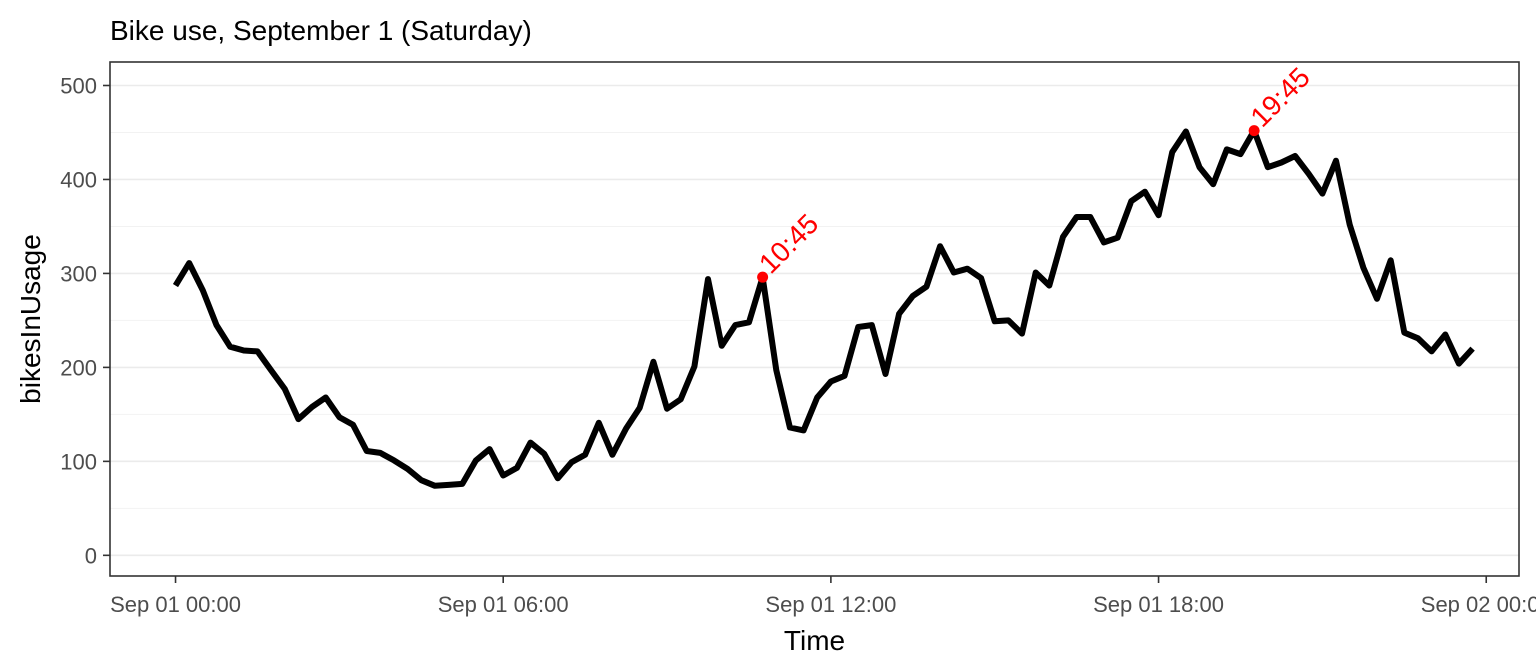 This screenshot has height=672, width=1536. I want to click on y-tick-label: 300, so click(78, 273).